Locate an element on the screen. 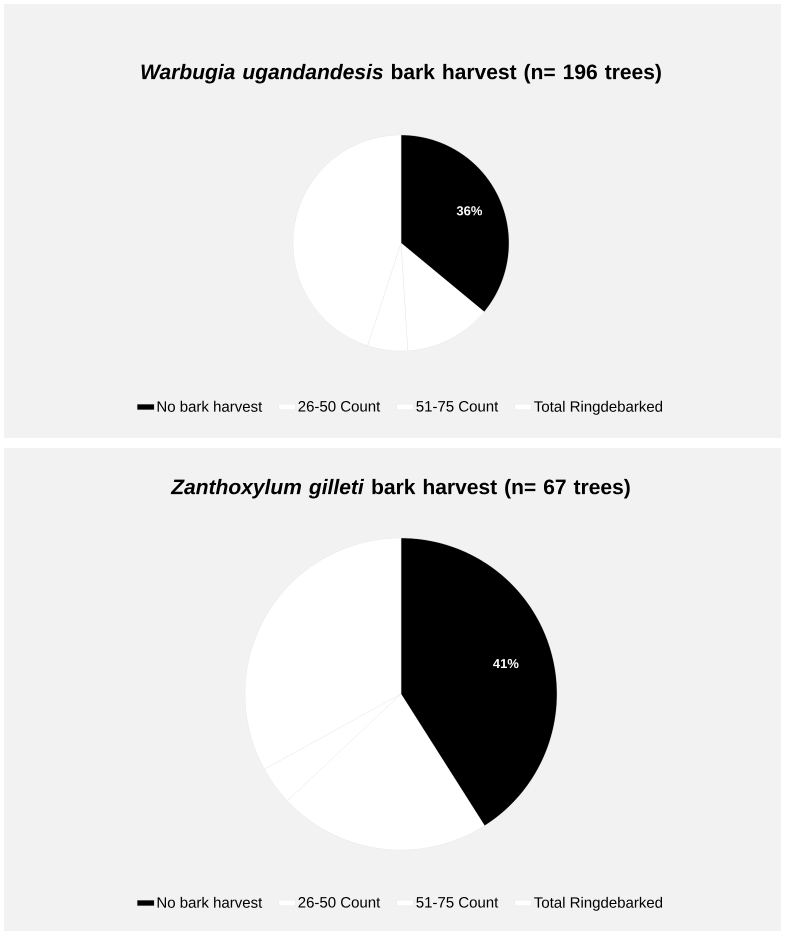 This screenshot has width=785, height=935. chart-title: Warbugia ugandandesis bark harvest (n= 196 trees) is located at coordinates (401, 74).